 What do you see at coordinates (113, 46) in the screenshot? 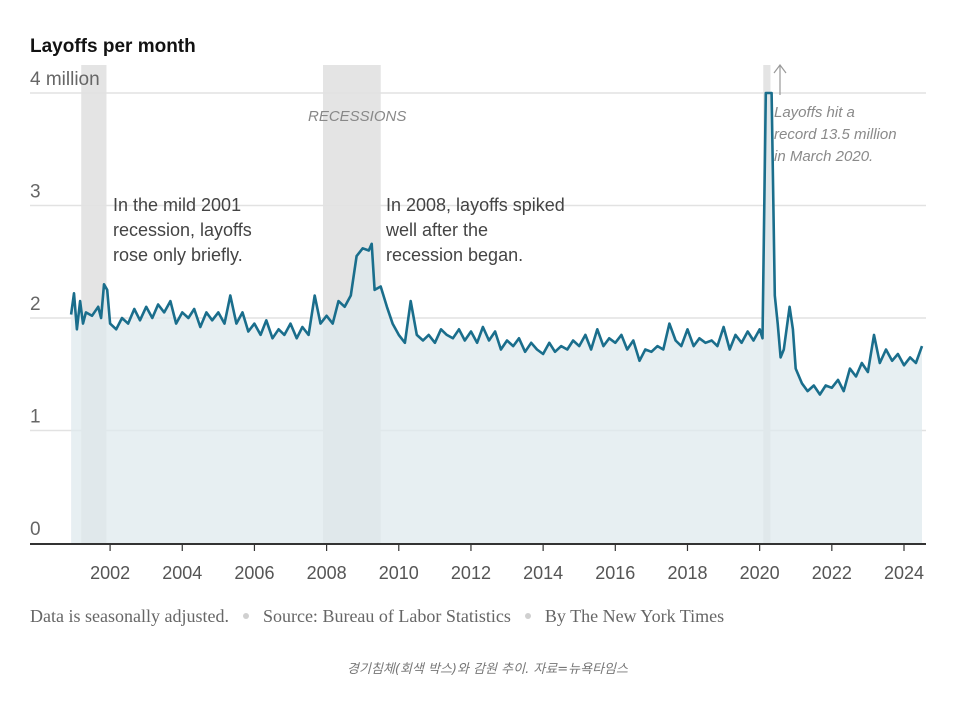
I see `chart-title: Layoffs per month` at bounding box center [113, 46].